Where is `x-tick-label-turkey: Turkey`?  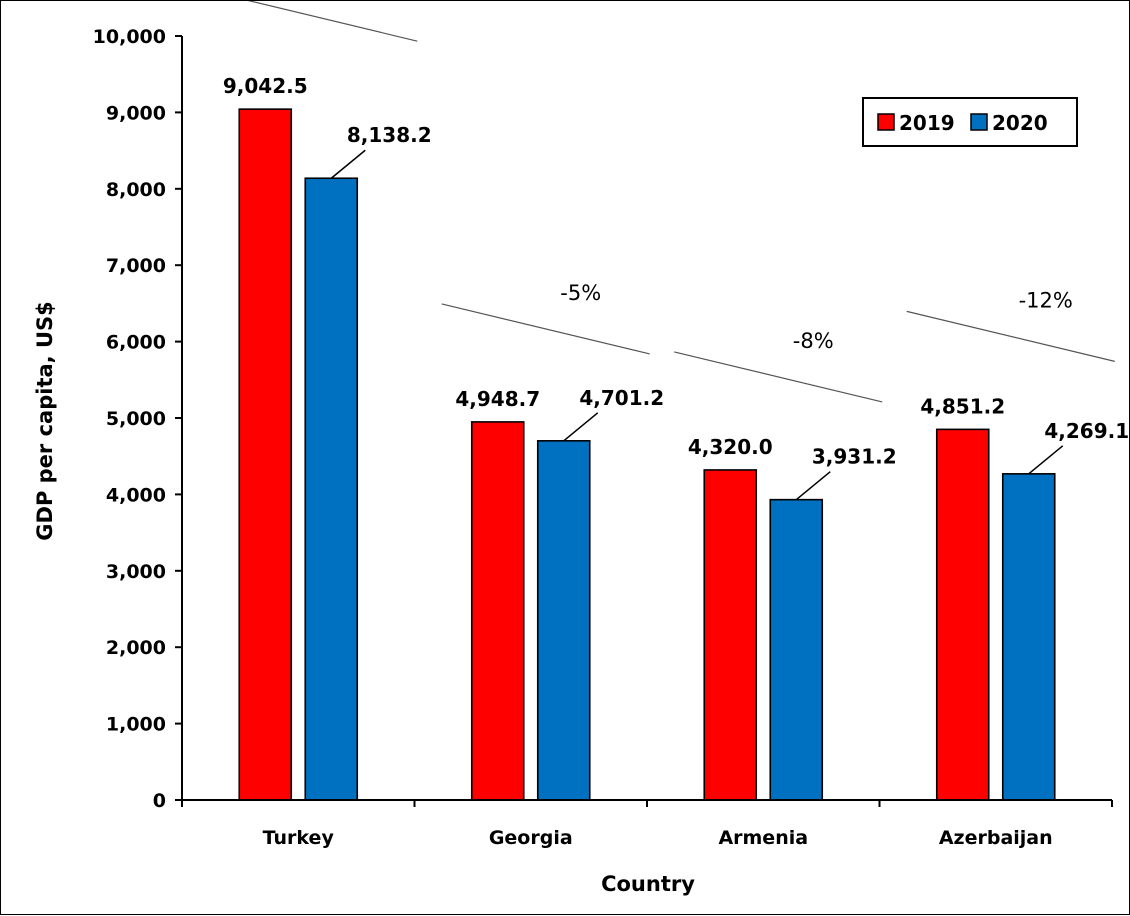
x-tick-label-turkey: Turkey is located at coordinates (299, 838).